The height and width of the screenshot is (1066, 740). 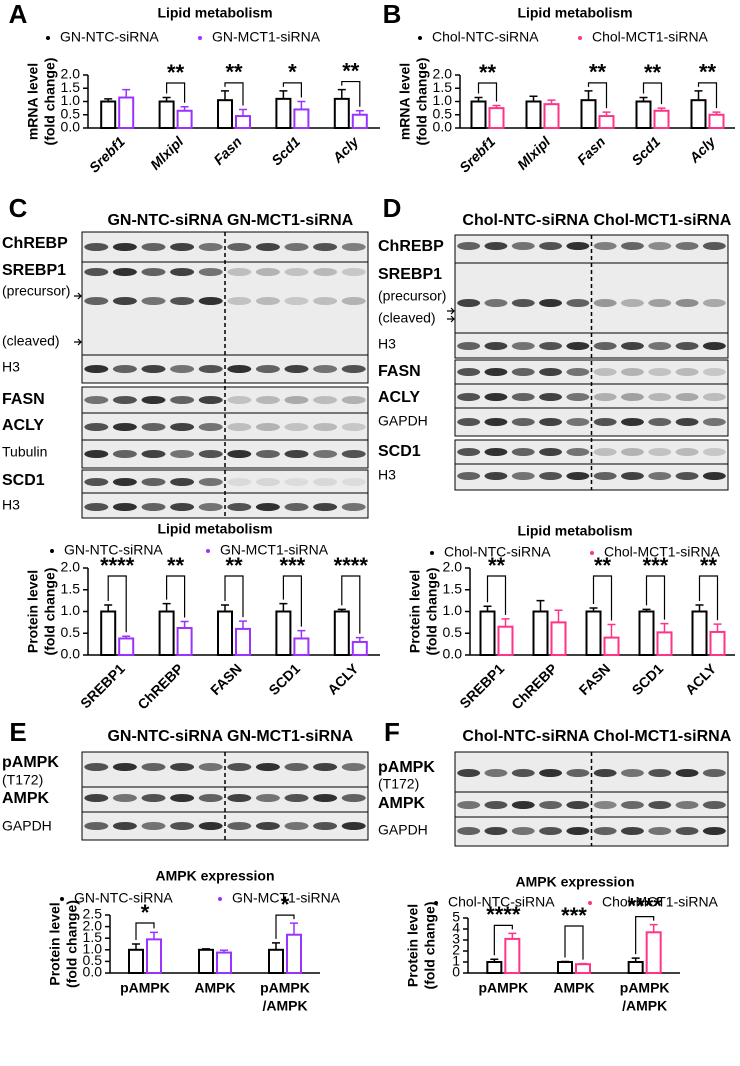 What do you see at coordinates (443, 113) in the screenshot?
I see `y-tick-label: 0.5` at bounding box center [443, 113].